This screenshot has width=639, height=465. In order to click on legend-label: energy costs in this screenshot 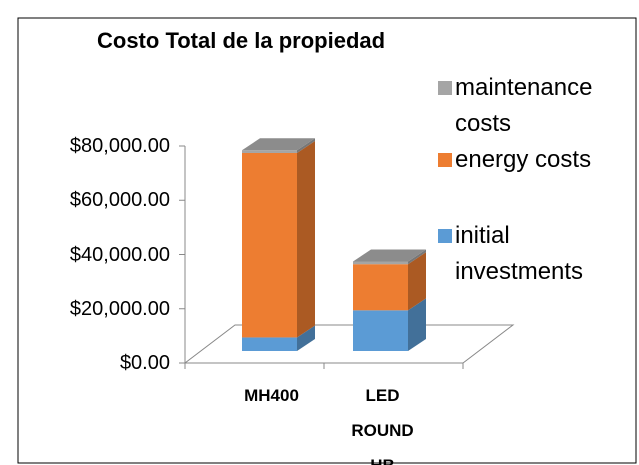, I will do `click(523, 159)`.